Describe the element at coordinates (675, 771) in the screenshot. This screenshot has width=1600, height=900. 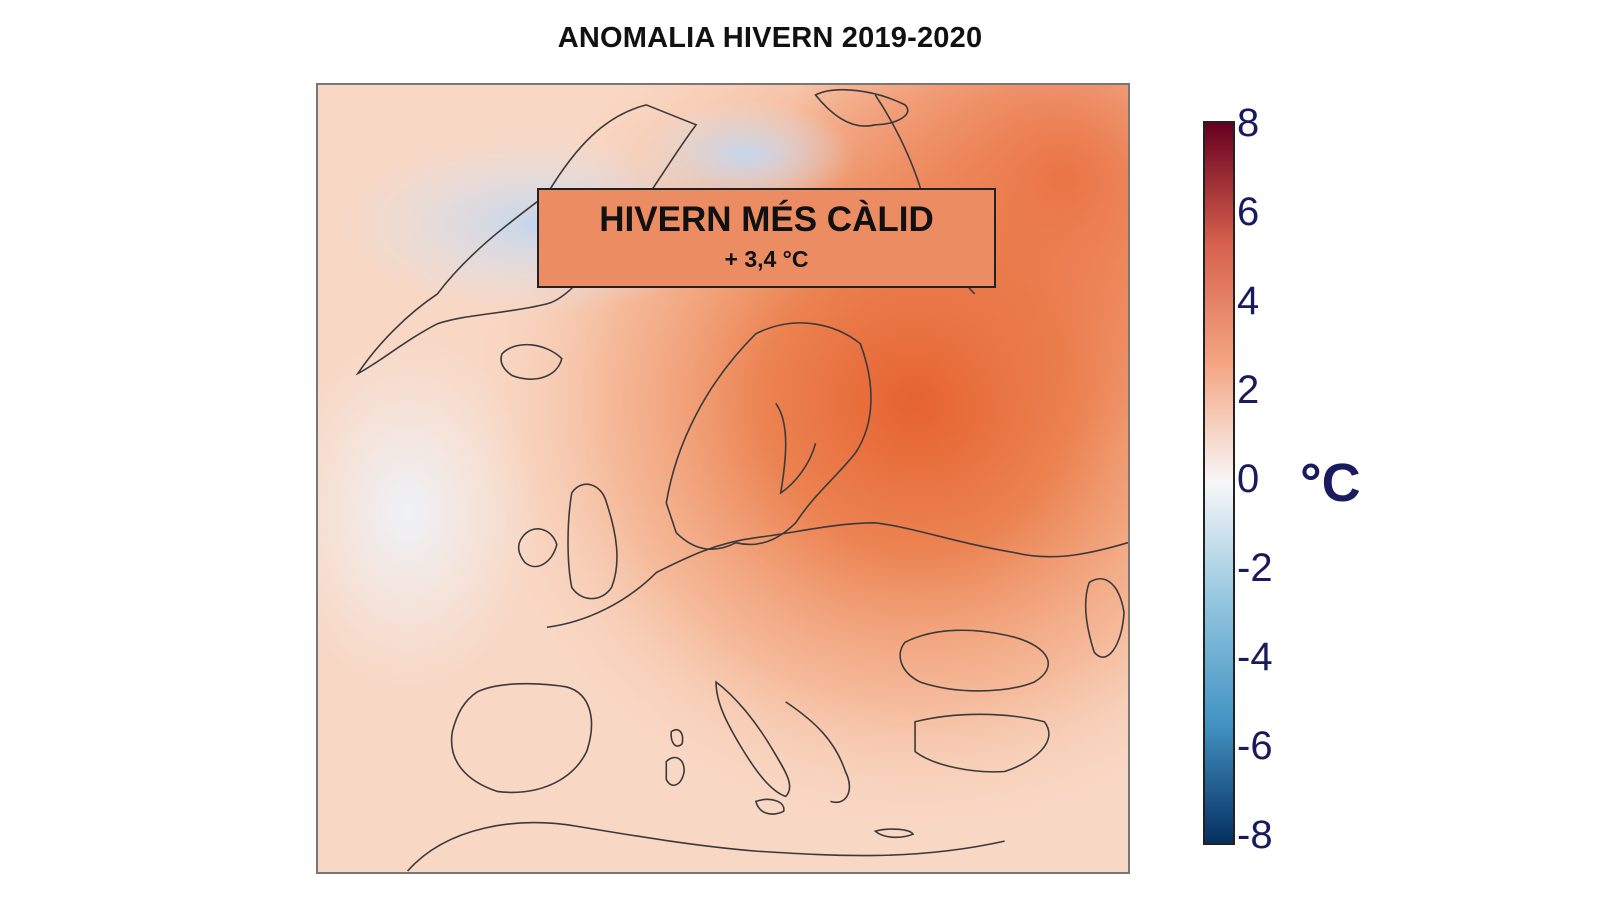
I see `sardinia-coast` at that location.